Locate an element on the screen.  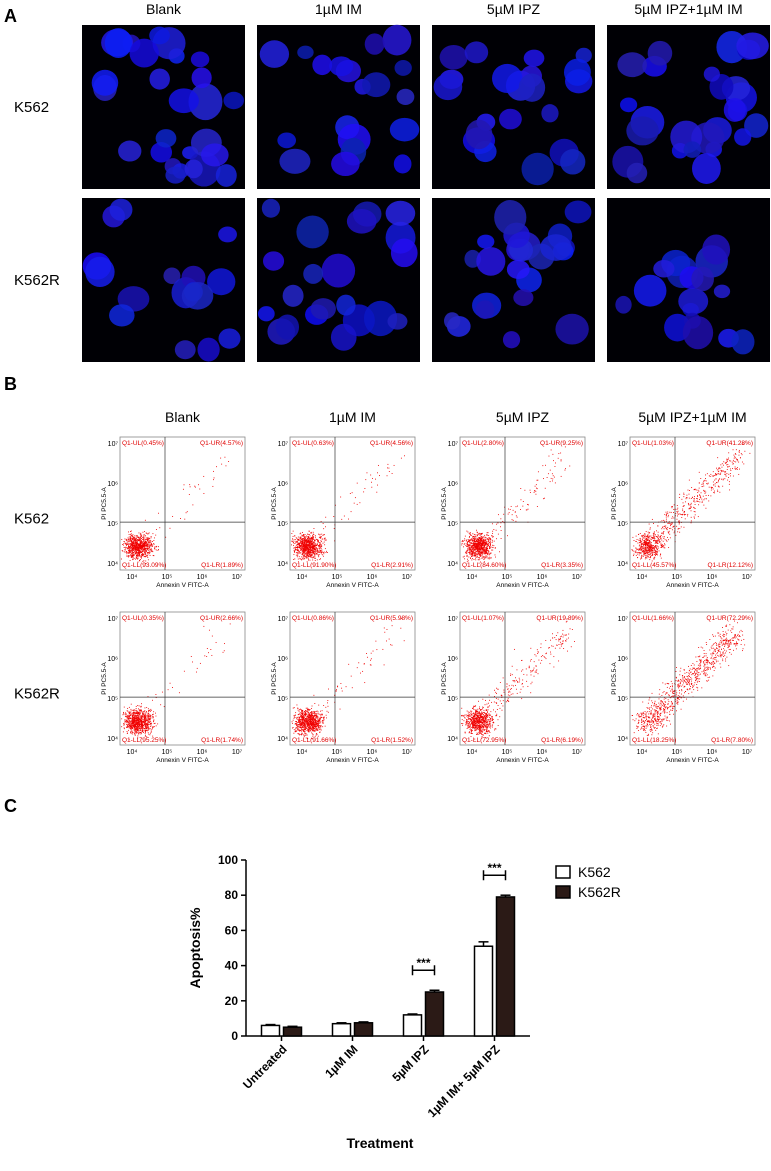
x-axis-label: Annexin V FITC-A is located at coordinates (692, 585).